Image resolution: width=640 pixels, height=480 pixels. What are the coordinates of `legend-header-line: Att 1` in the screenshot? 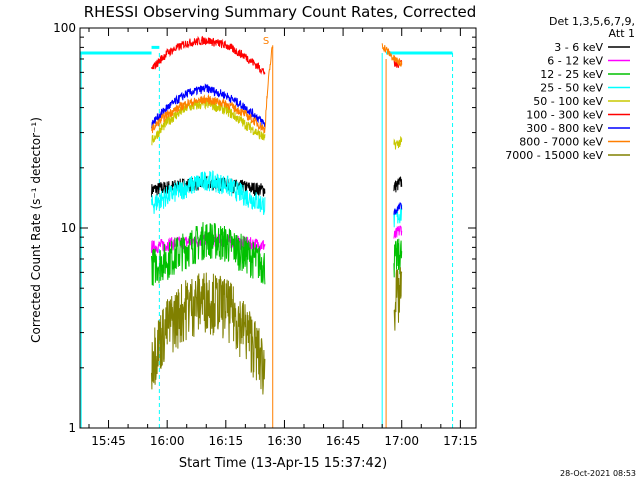 It's located at (622, 33).